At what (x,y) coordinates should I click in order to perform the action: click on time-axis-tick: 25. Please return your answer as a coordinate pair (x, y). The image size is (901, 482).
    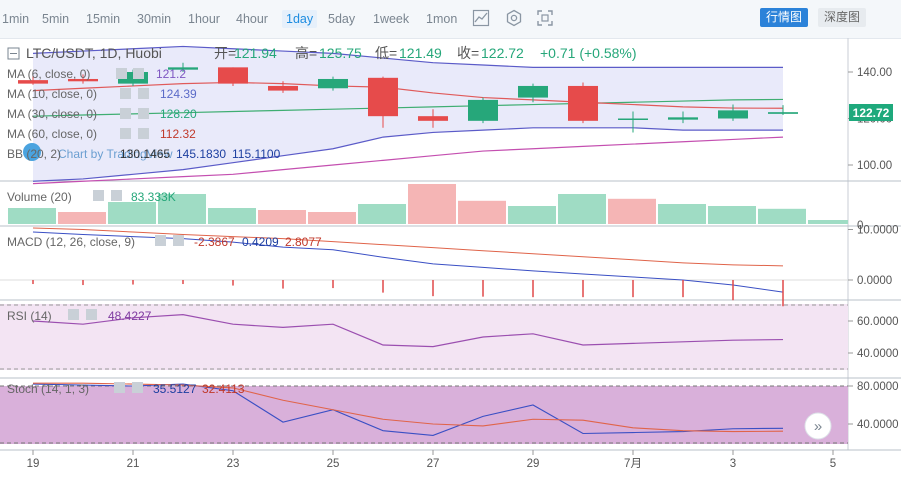
    Looking at the image, I should click on (333, 464).